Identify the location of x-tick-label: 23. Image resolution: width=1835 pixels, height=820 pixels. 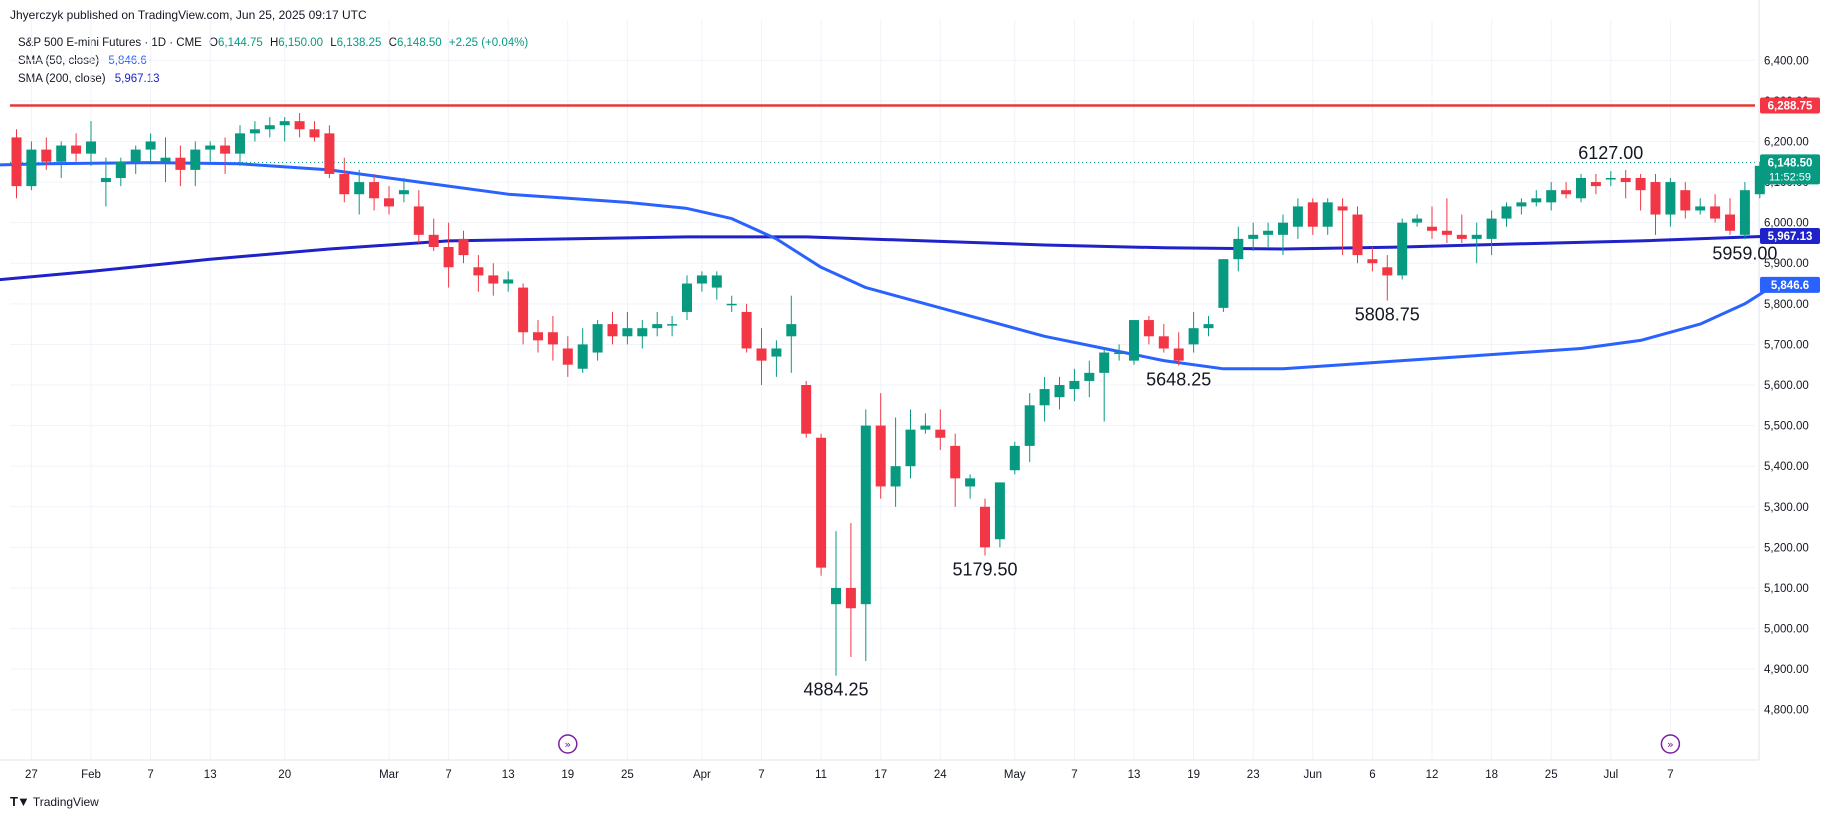
(1253, 775).